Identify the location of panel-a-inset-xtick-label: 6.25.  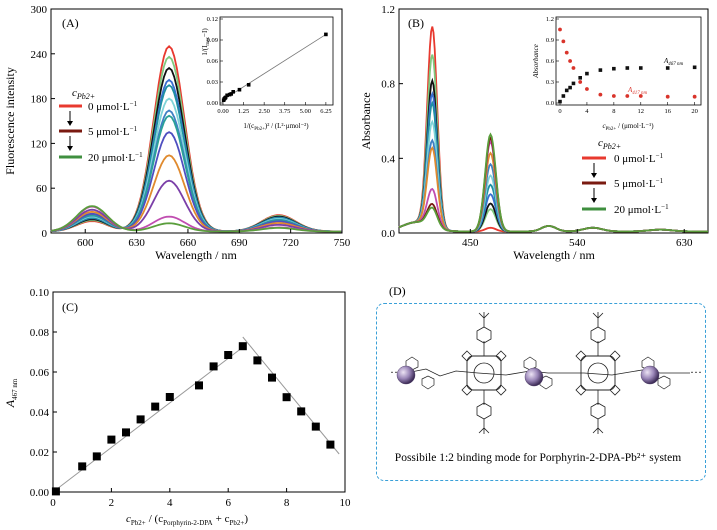
(325, 111).